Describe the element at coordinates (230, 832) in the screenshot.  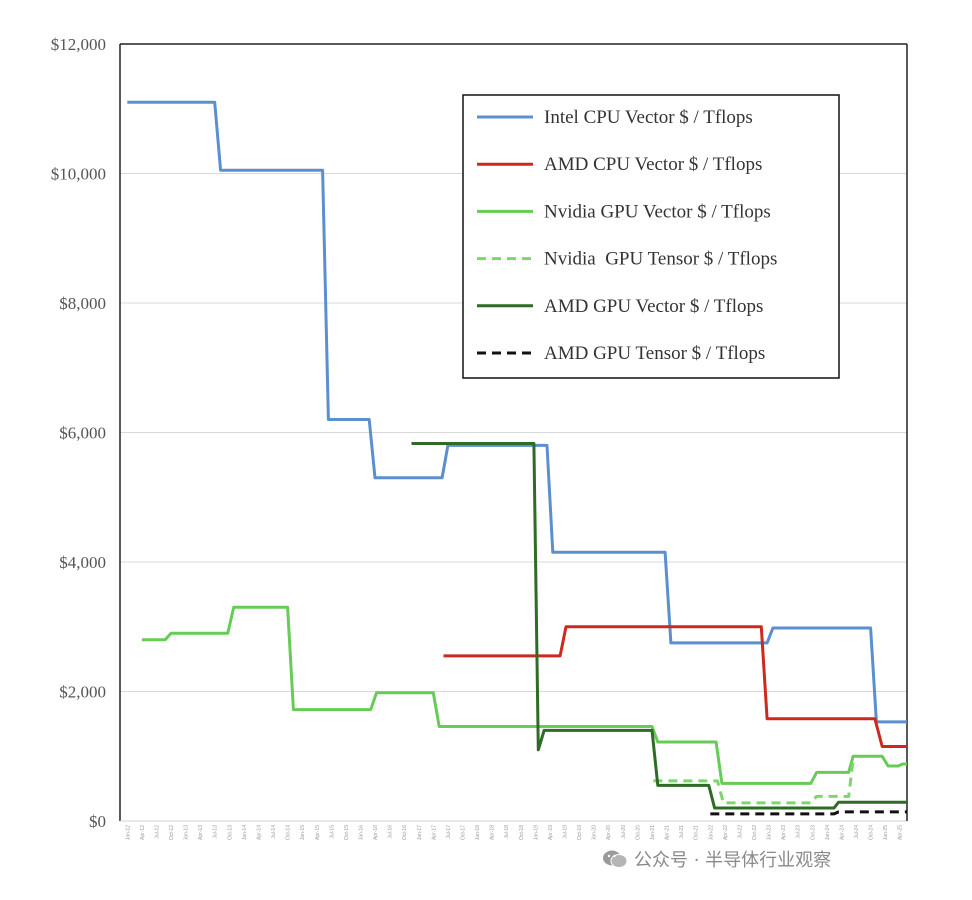
I see `x-tick-label: Oct-13` at that location.